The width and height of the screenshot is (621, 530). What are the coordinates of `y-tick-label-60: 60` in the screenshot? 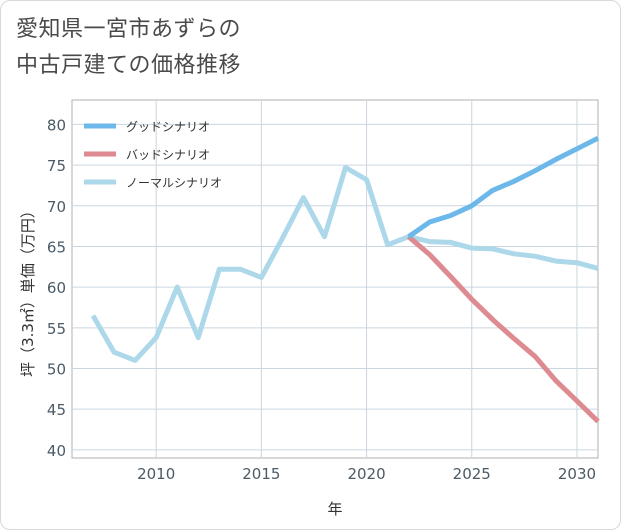 It's located at (56, 288).